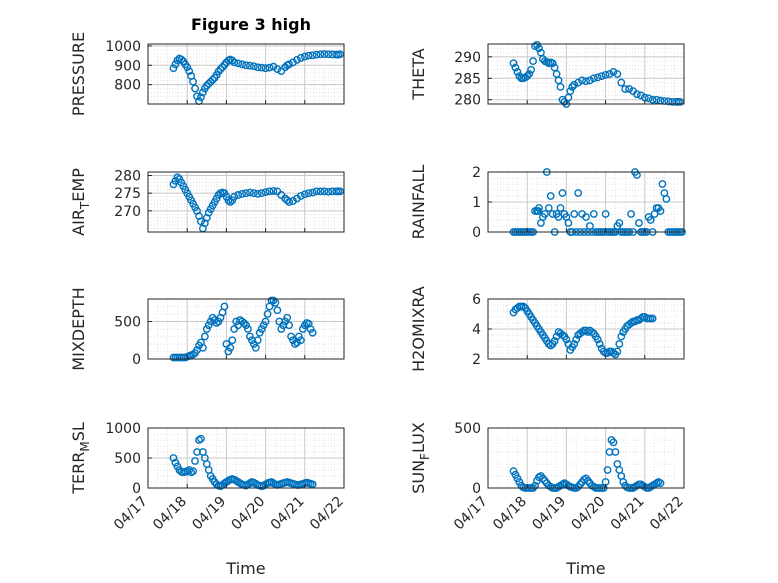 The height and width of the screenshot is (583, 778). What do you see at coordinates (127, 212) in the screenshot?
I see `y-tick-label: 270` at bounding box center [127, 212].